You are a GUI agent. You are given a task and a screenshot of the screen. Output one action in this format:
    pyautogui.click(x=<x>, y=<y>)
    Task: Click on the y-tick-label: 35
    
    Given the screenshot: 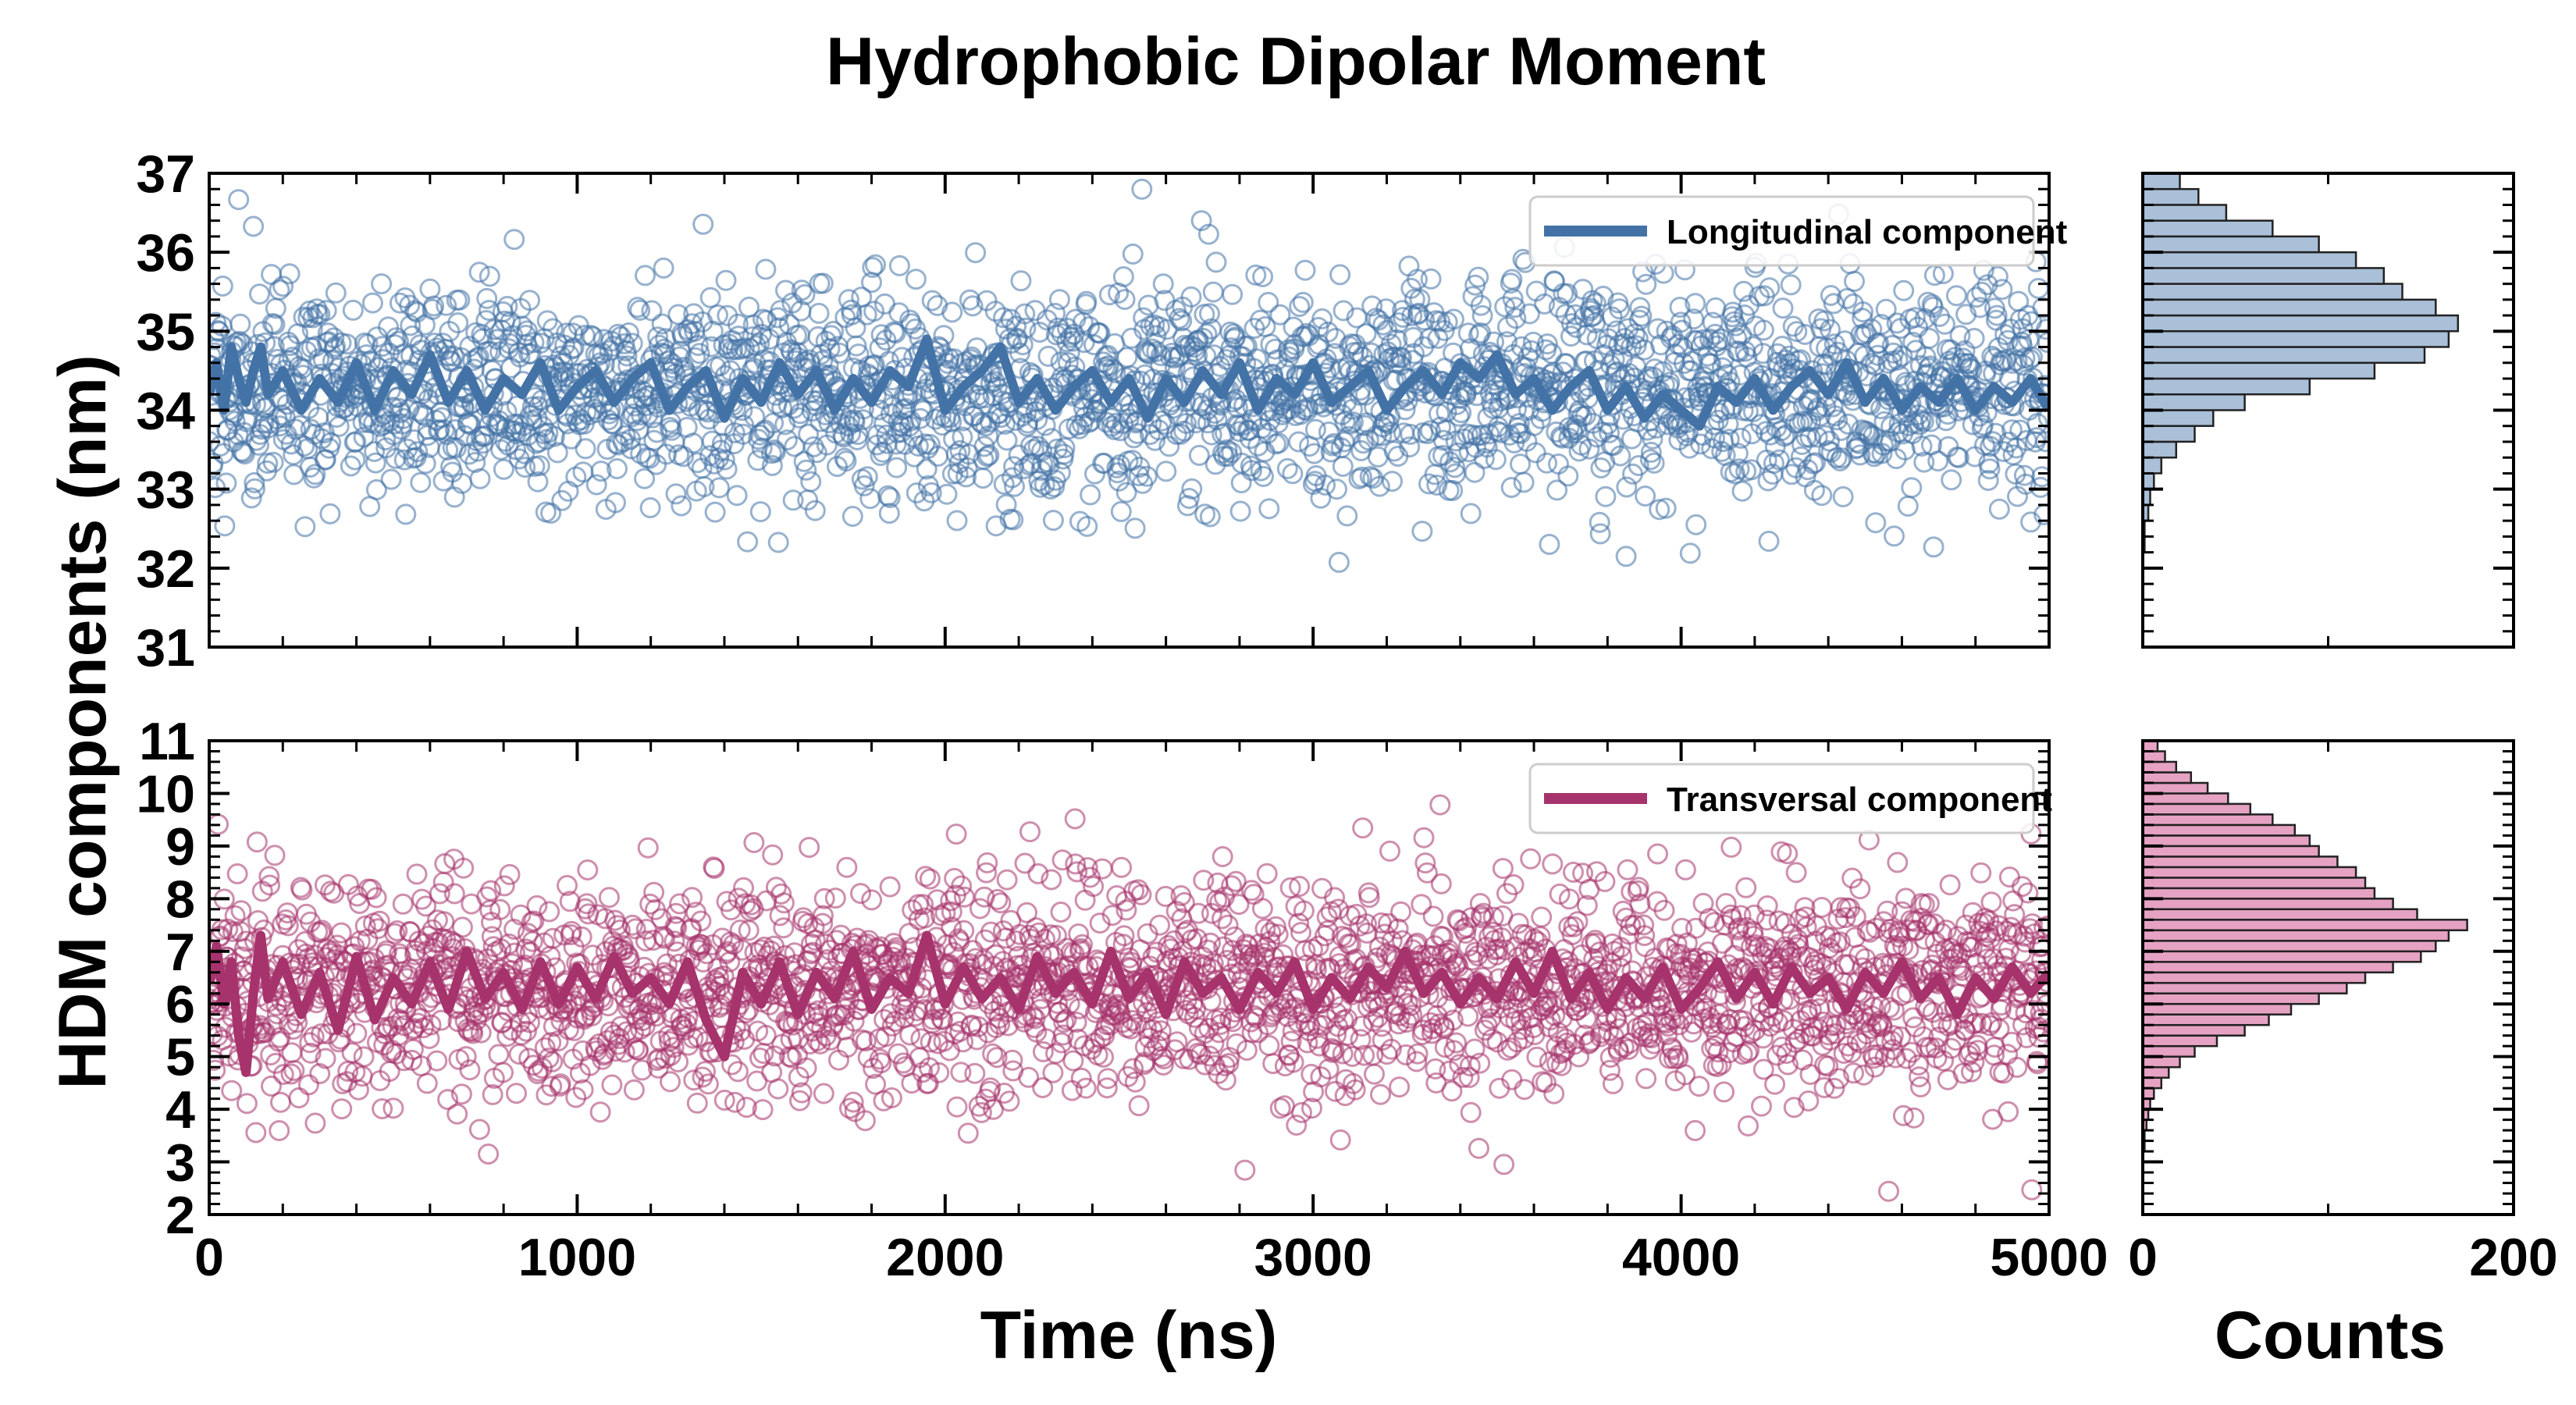 What is the action you would take?
    pyautogui.click(x=165, y=331)
    